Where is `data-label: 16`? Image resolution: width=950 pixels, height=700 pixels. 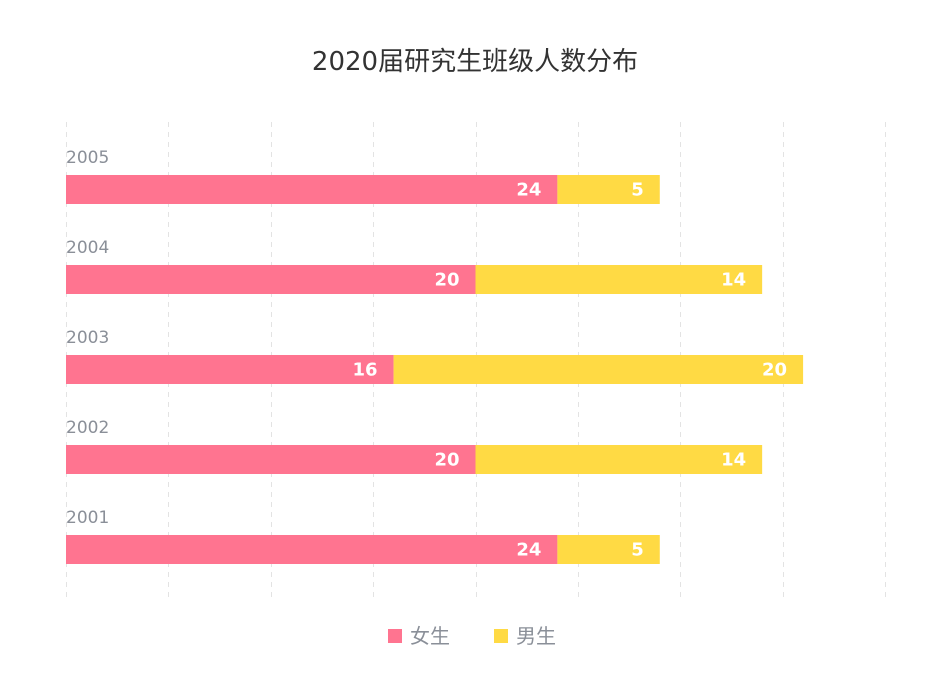
data-label: 16 is located at coordinates (365, 370).